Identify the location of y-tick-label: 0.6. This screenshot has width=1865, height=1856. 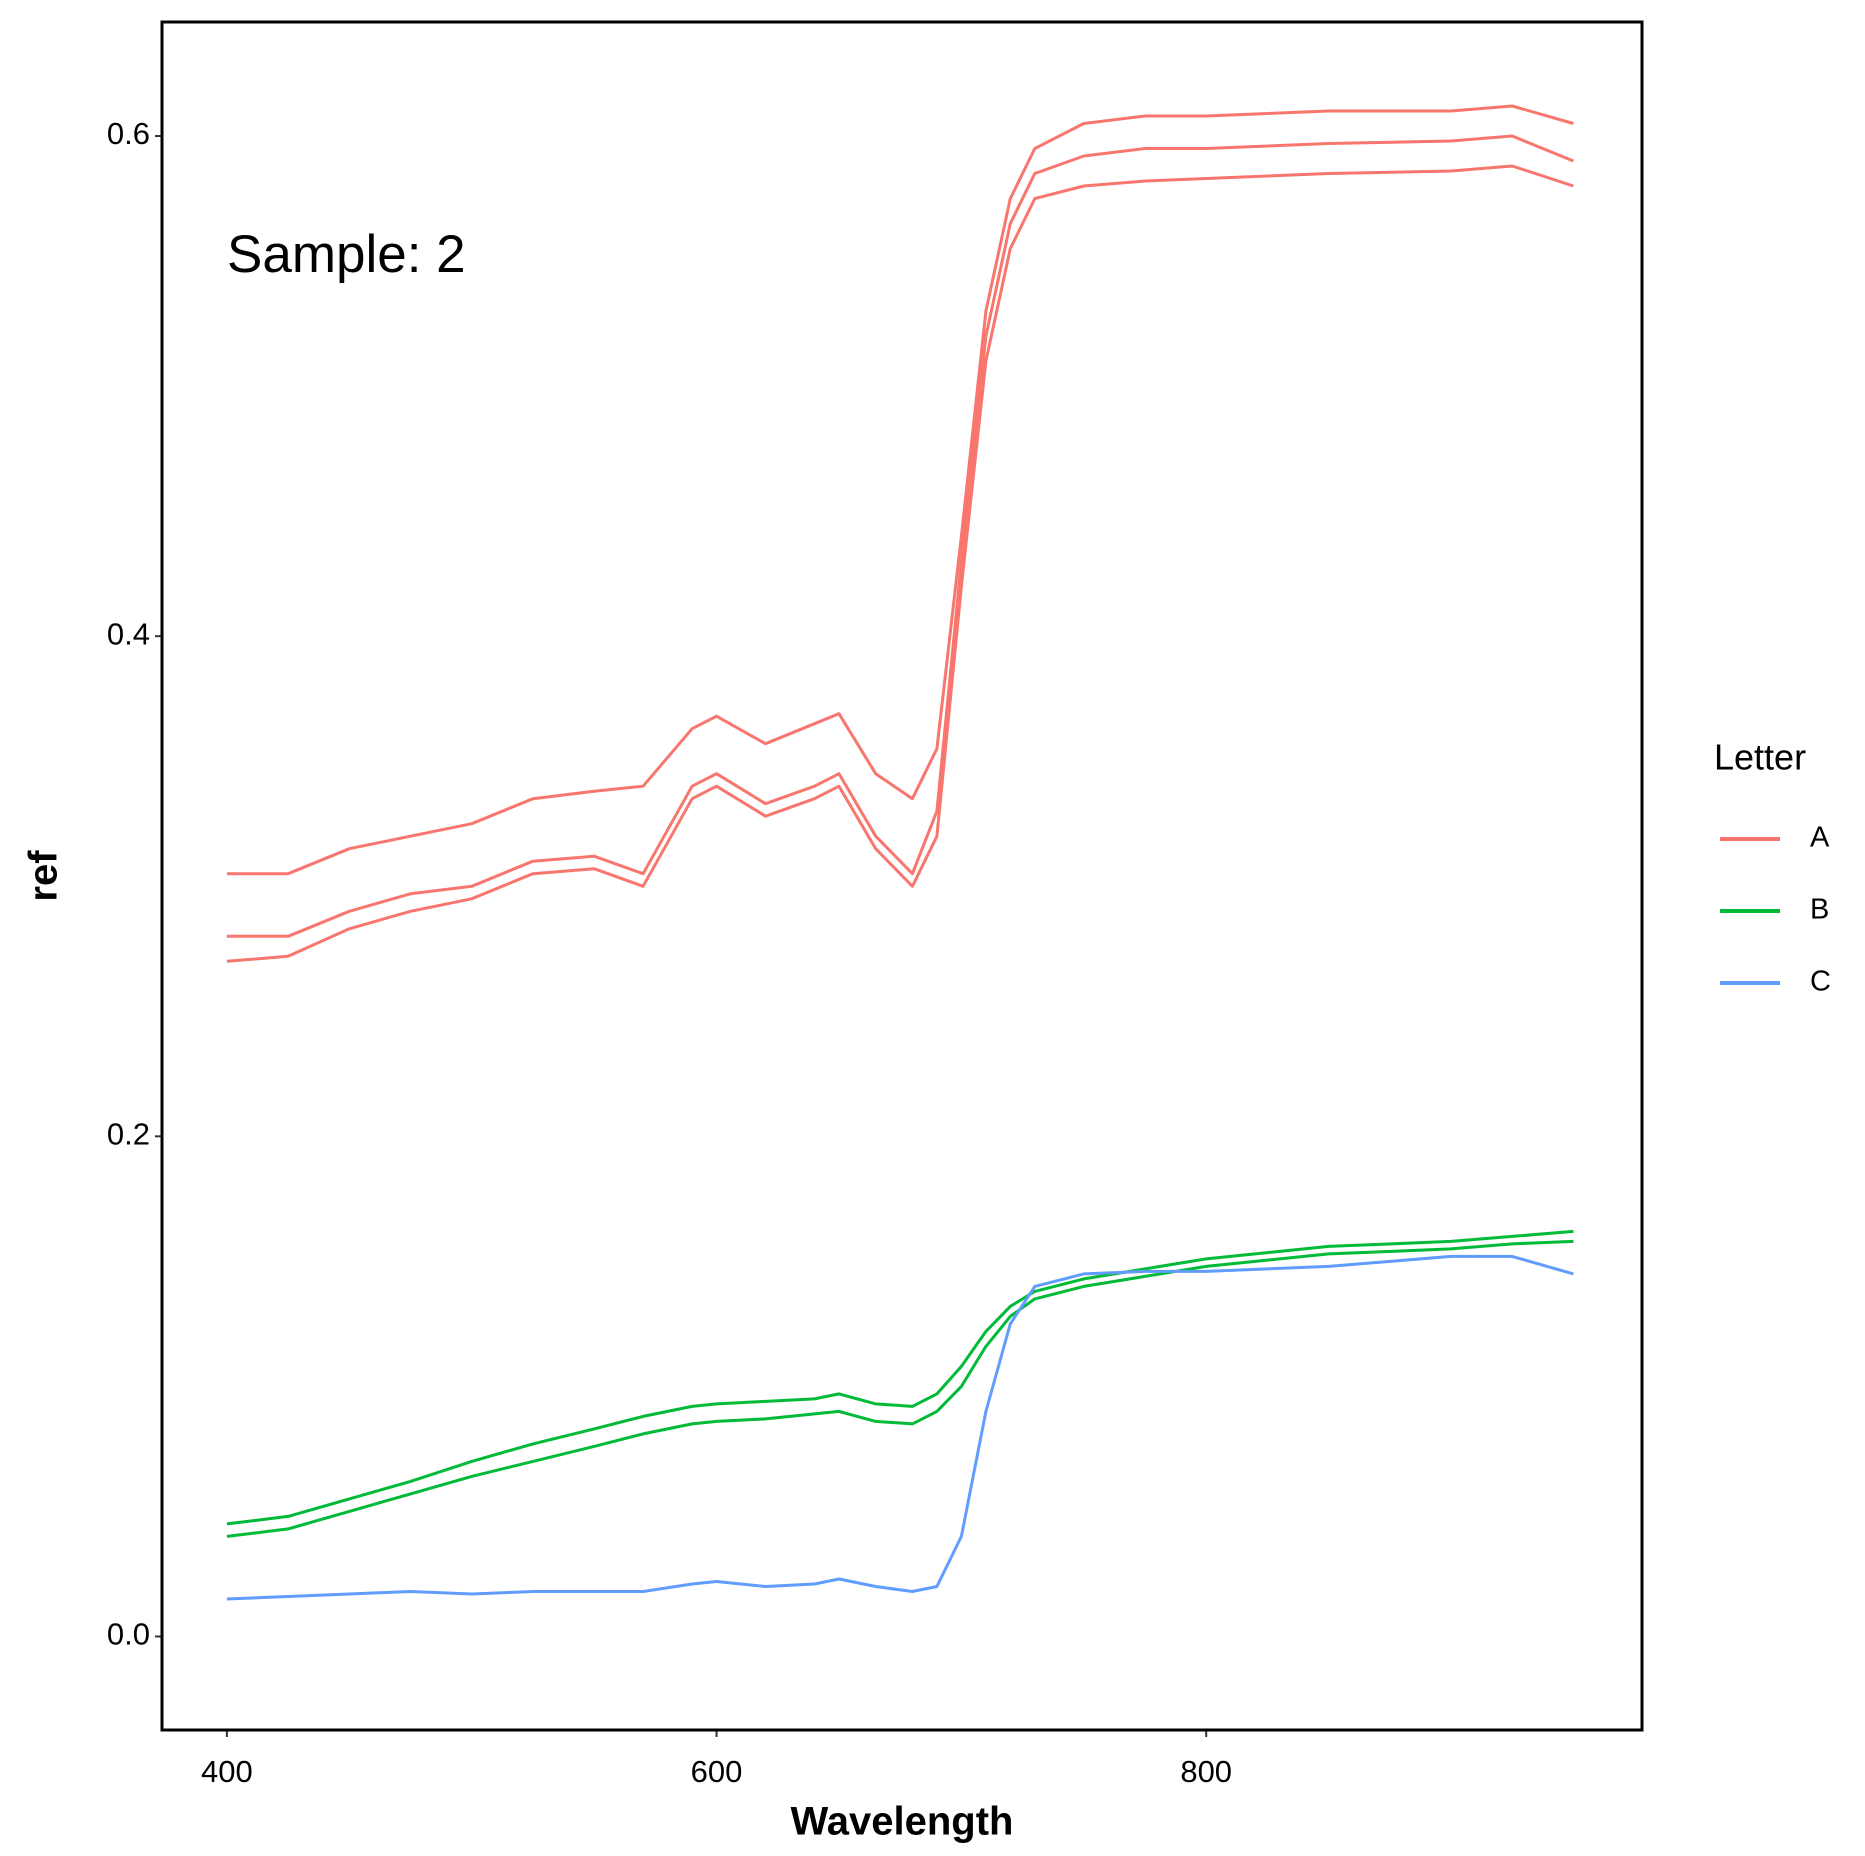
(128, 133).